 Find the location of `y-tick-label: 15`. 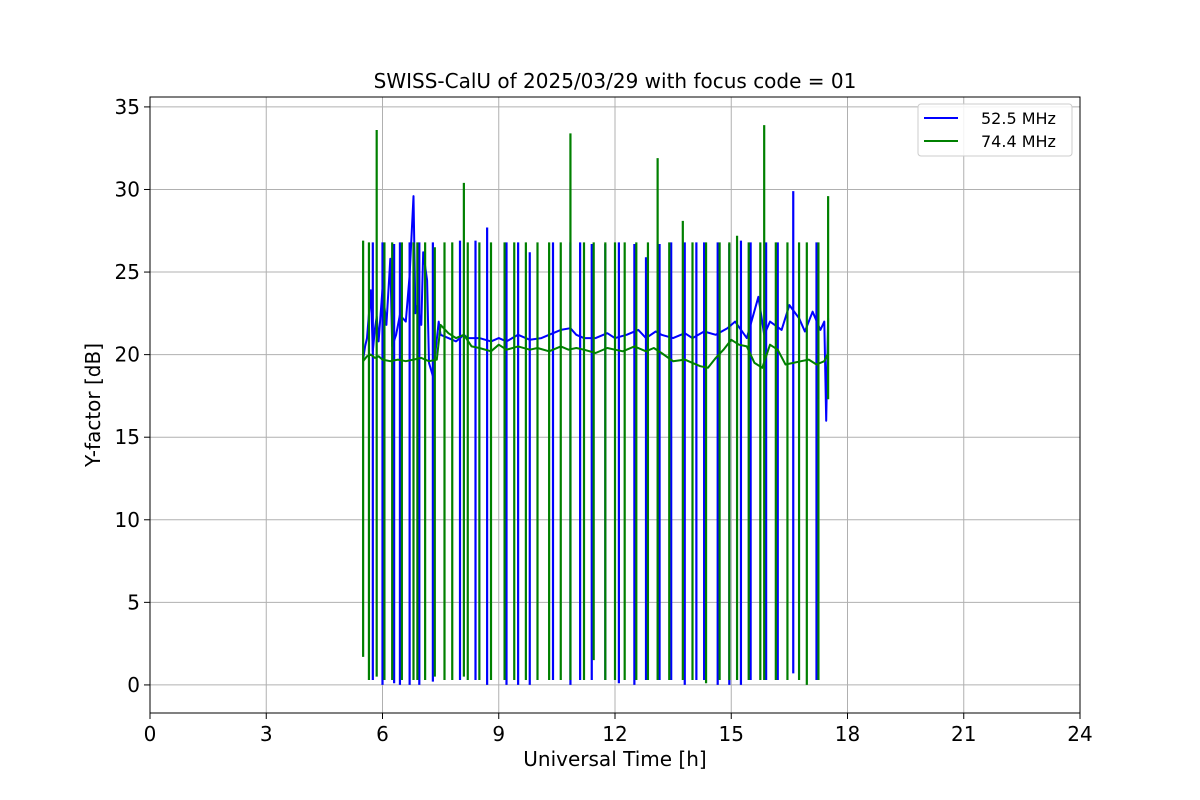

y-tick-label: 15 is located at coordinates (127, 437).